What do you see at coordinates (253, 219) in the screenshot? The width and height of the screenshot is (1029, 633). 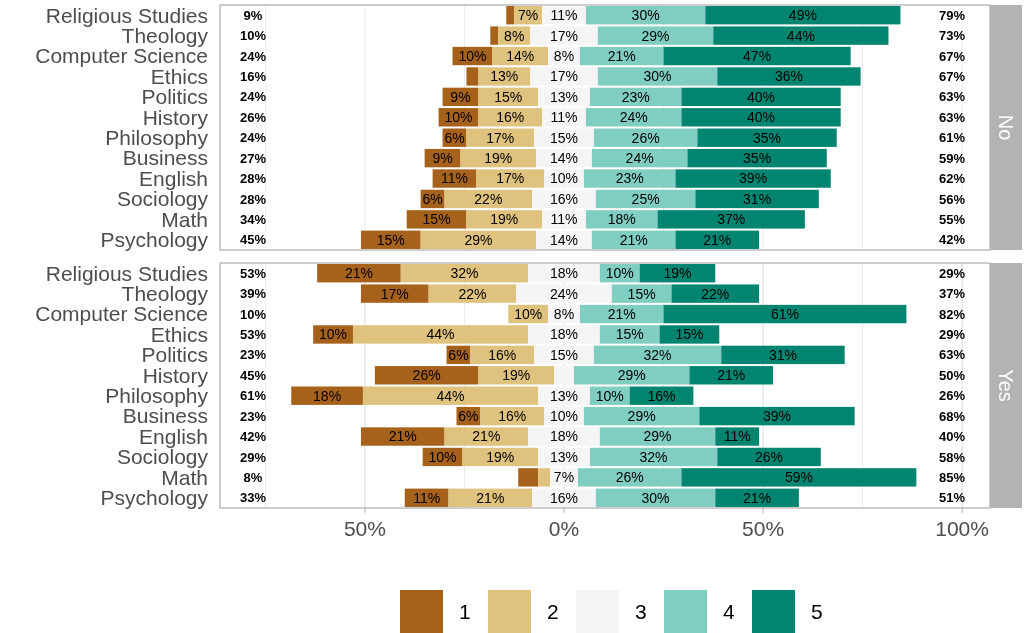 I see `annotation: 34%` at bounding box center [253, 219].